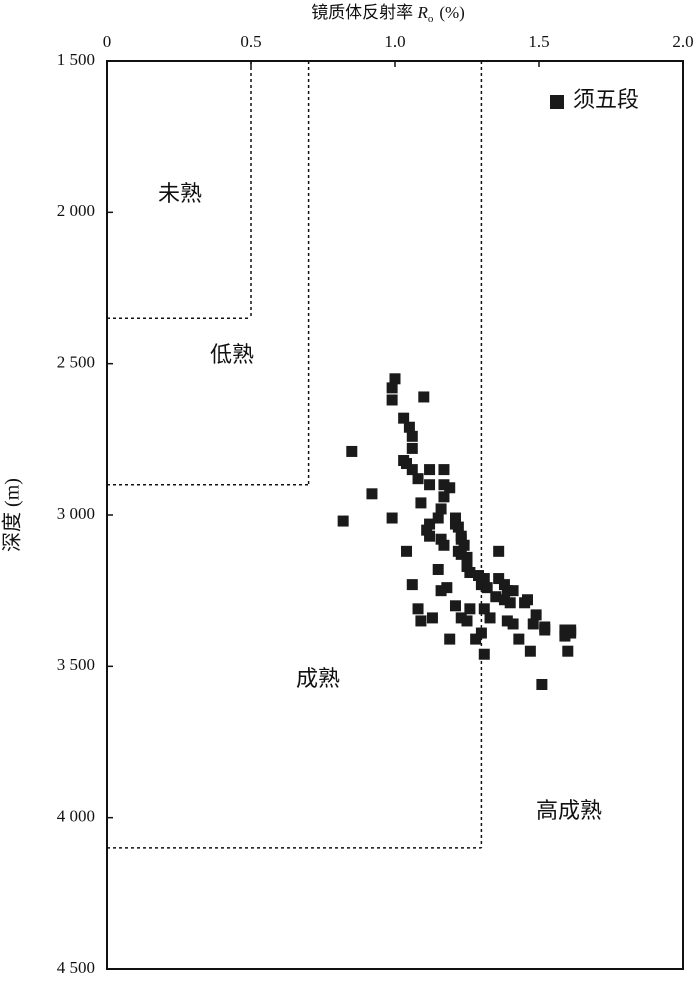 This screenshot has width=700, height=981. Describe the element at coordinates (180, 193) in the screenshot. I see `zone-label: 未熟` at that location.